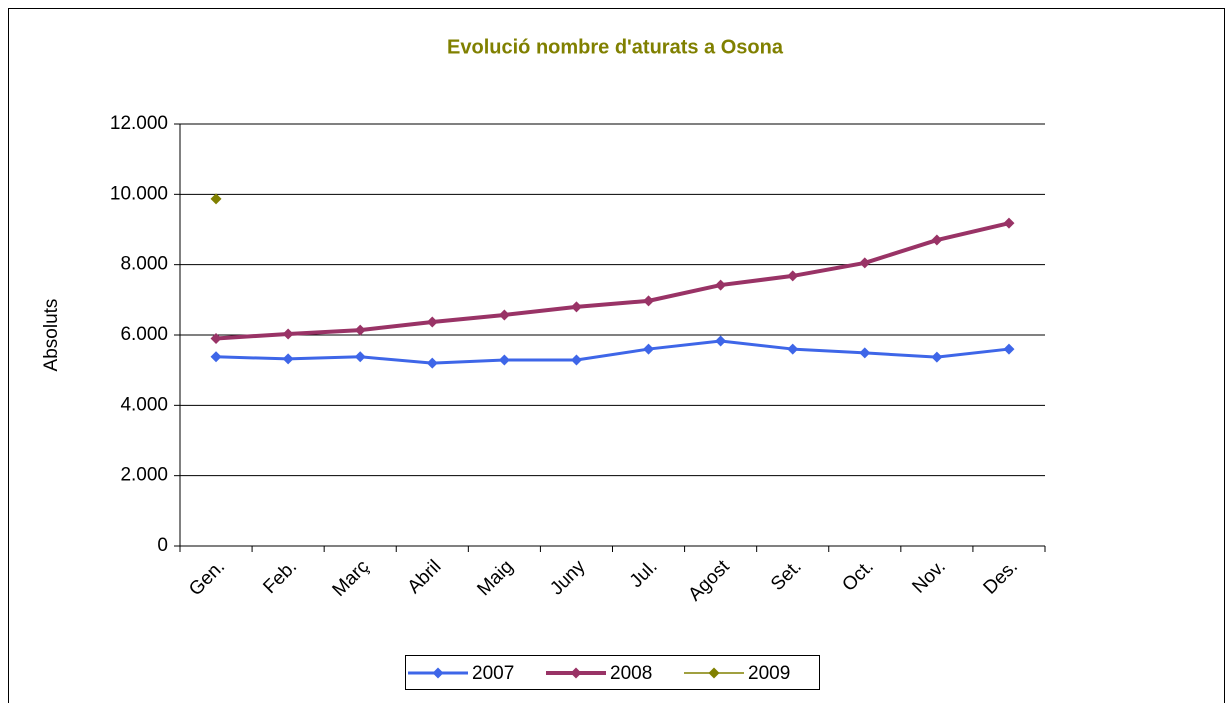  What do you see at coordinates (631, 673) in the screenshot?
I see `legend-label: 2008` at bounding box center [631, 673].